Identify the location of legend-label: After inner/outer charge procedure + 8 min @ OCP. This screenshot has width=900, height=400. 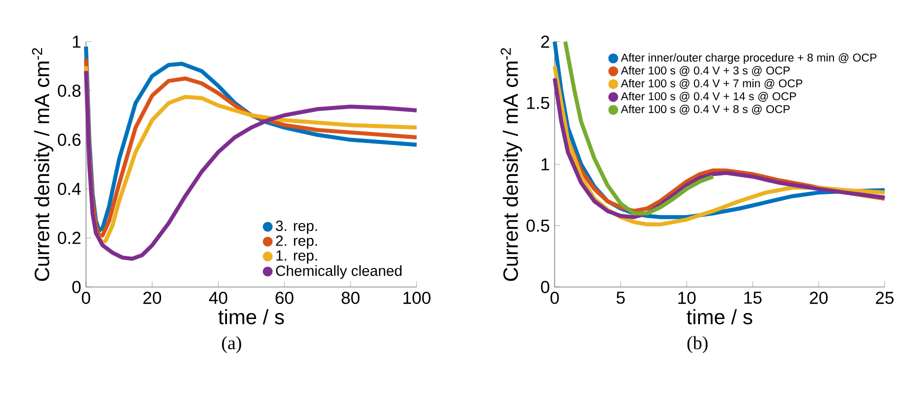
(748, 58).